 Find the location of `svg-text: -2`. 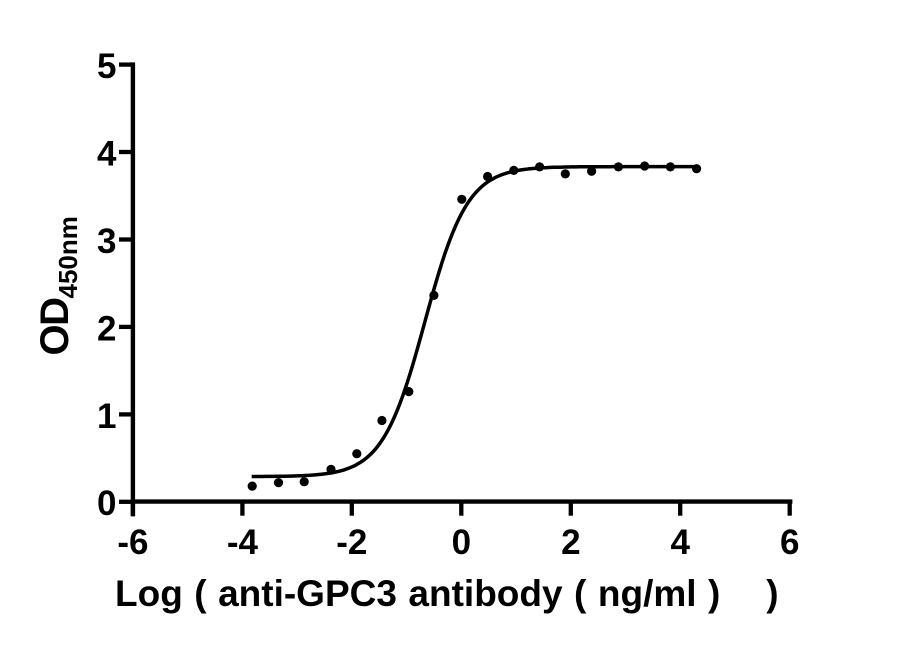

svg-text: -2 is located at coordinates (351, 542).